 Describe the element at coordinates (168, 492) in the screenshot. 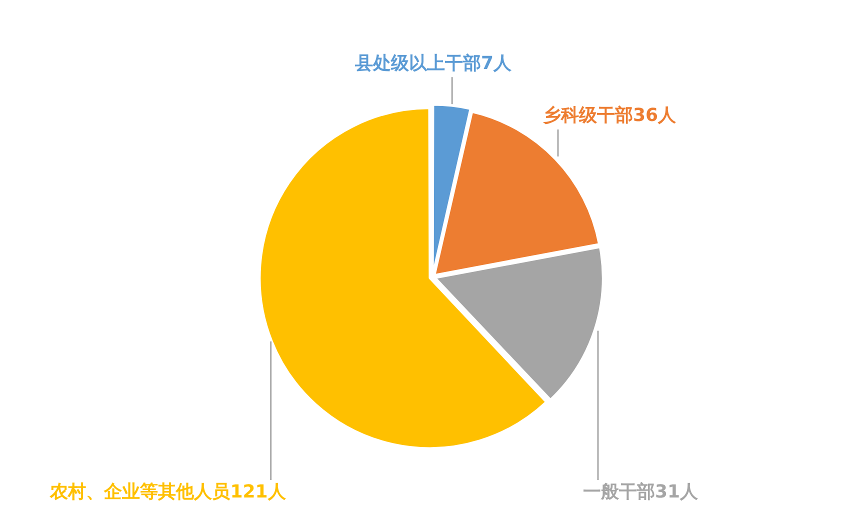

I see `slice-label: 农村、企业等其他人员121人` at that location.